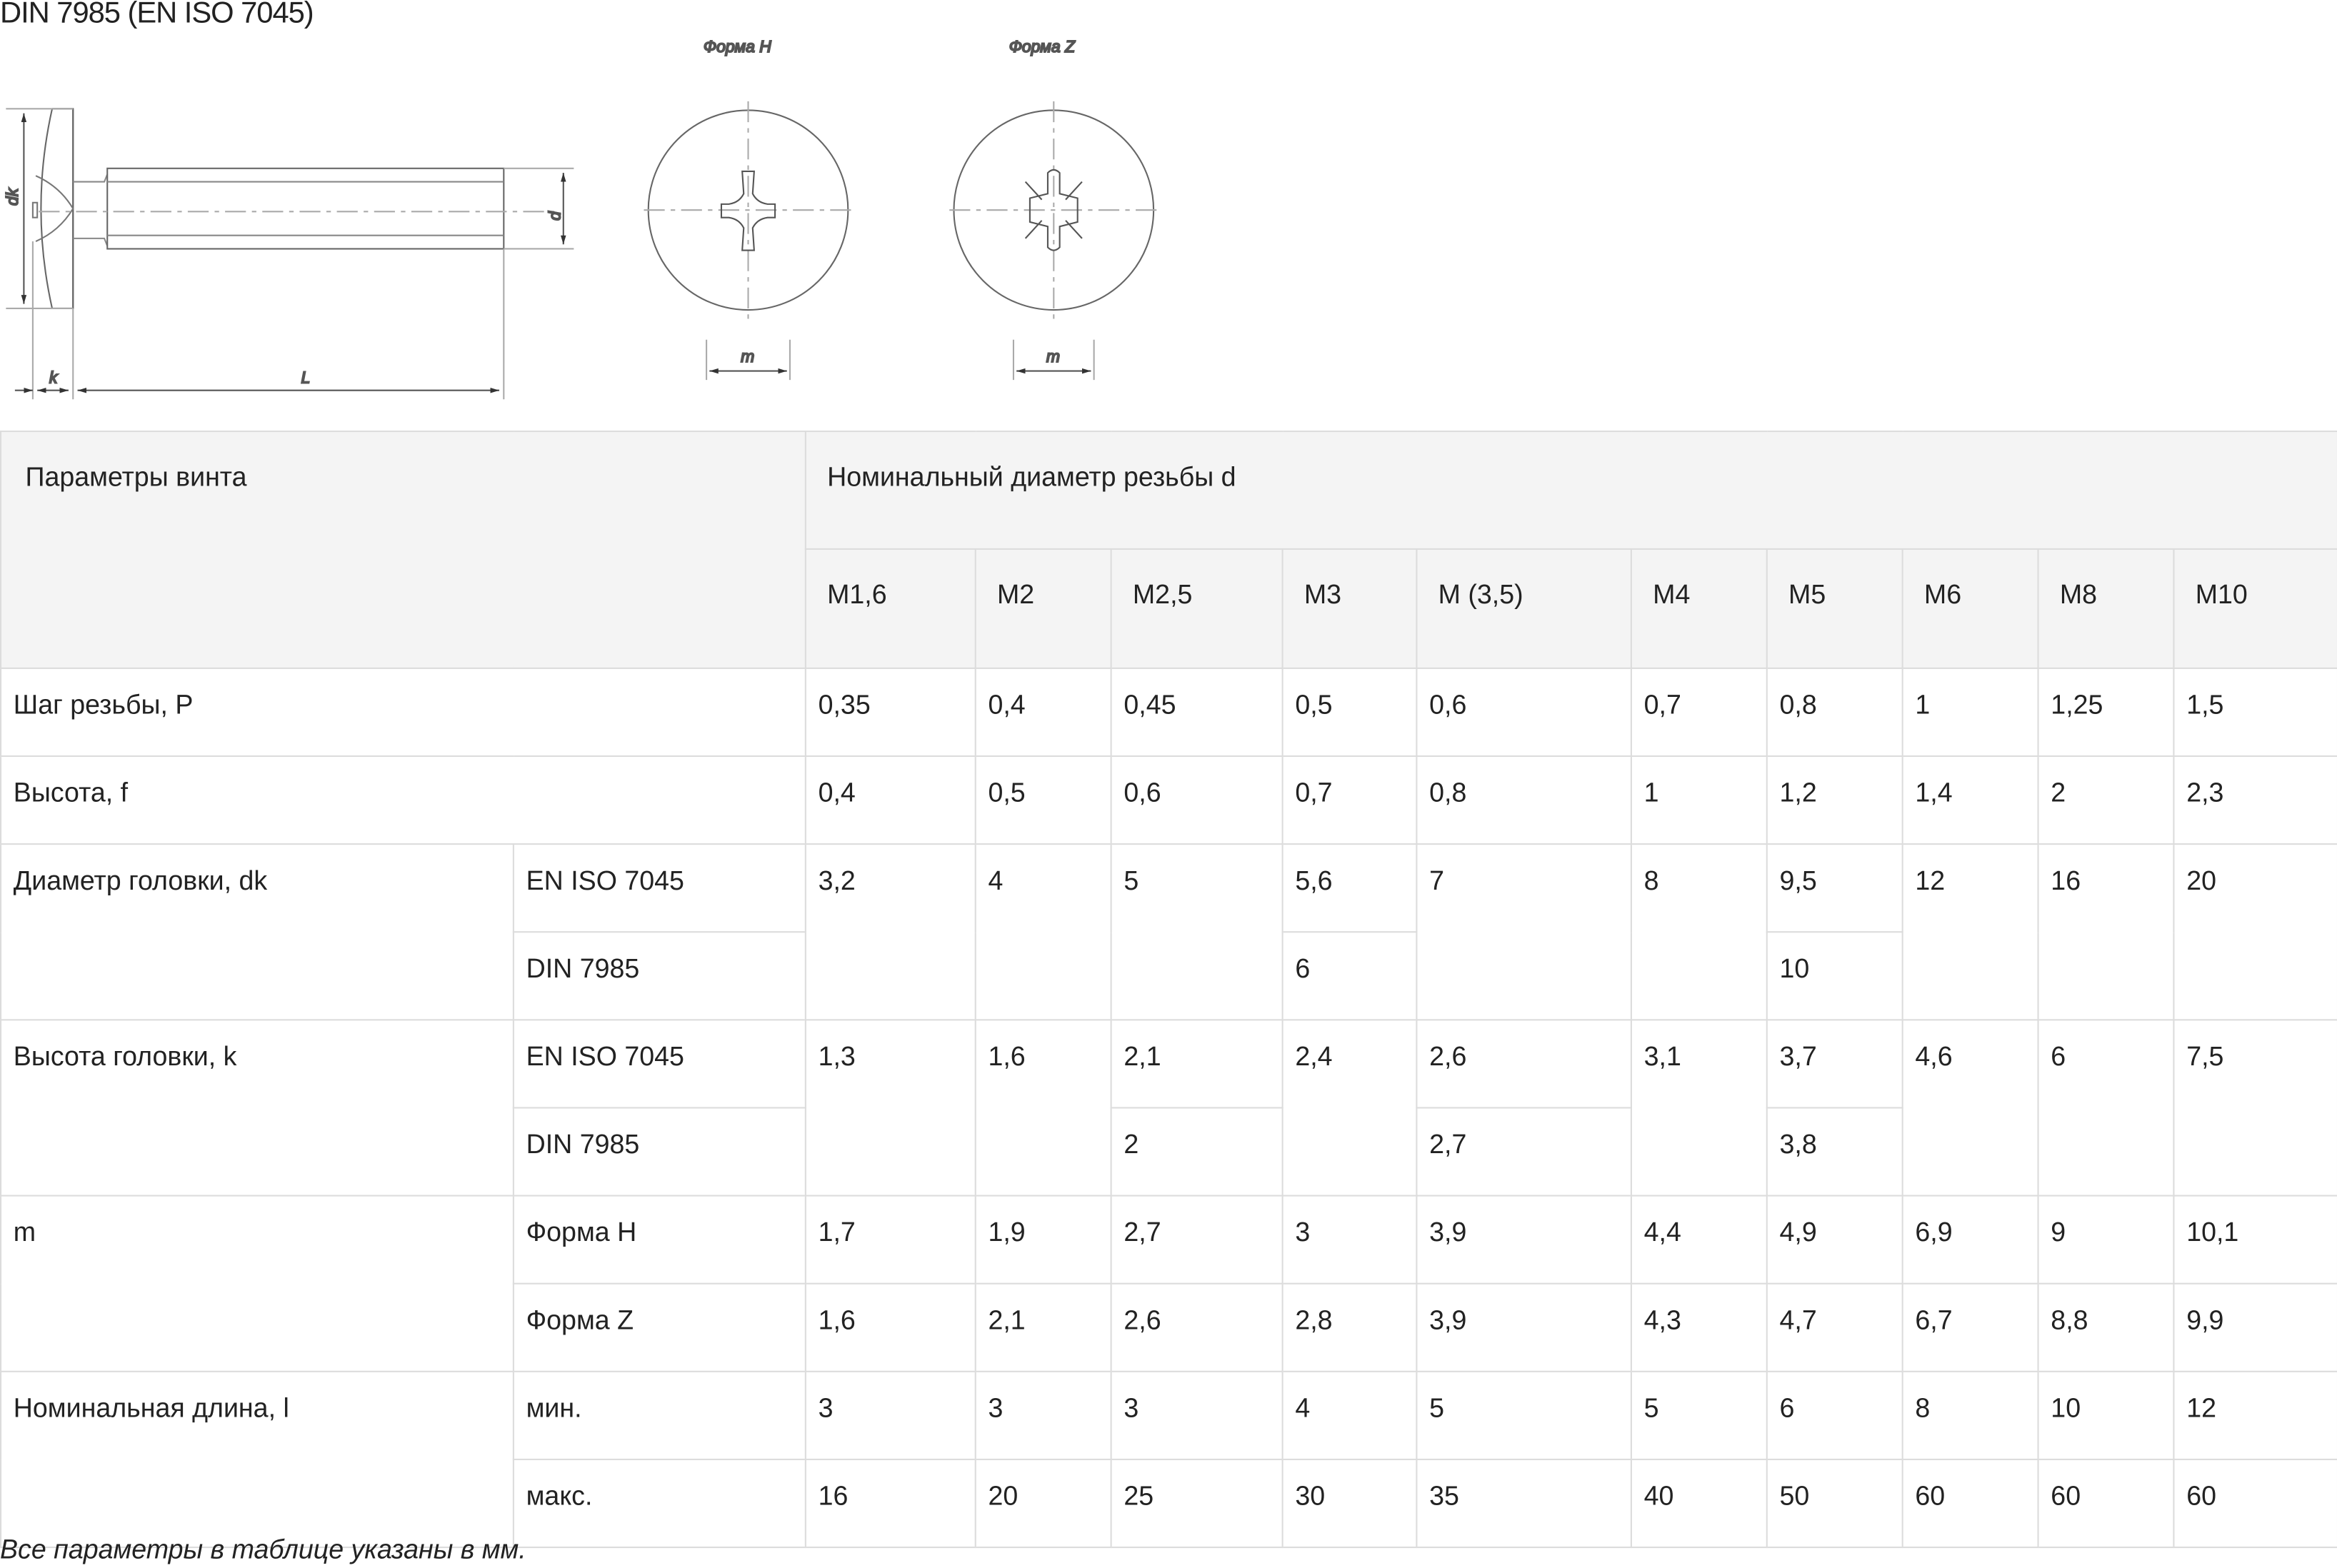 The image size is (2337, 1568). Describe the element at coordinates (306, 377) in the screenshot. I see `L-label: L` at that location.